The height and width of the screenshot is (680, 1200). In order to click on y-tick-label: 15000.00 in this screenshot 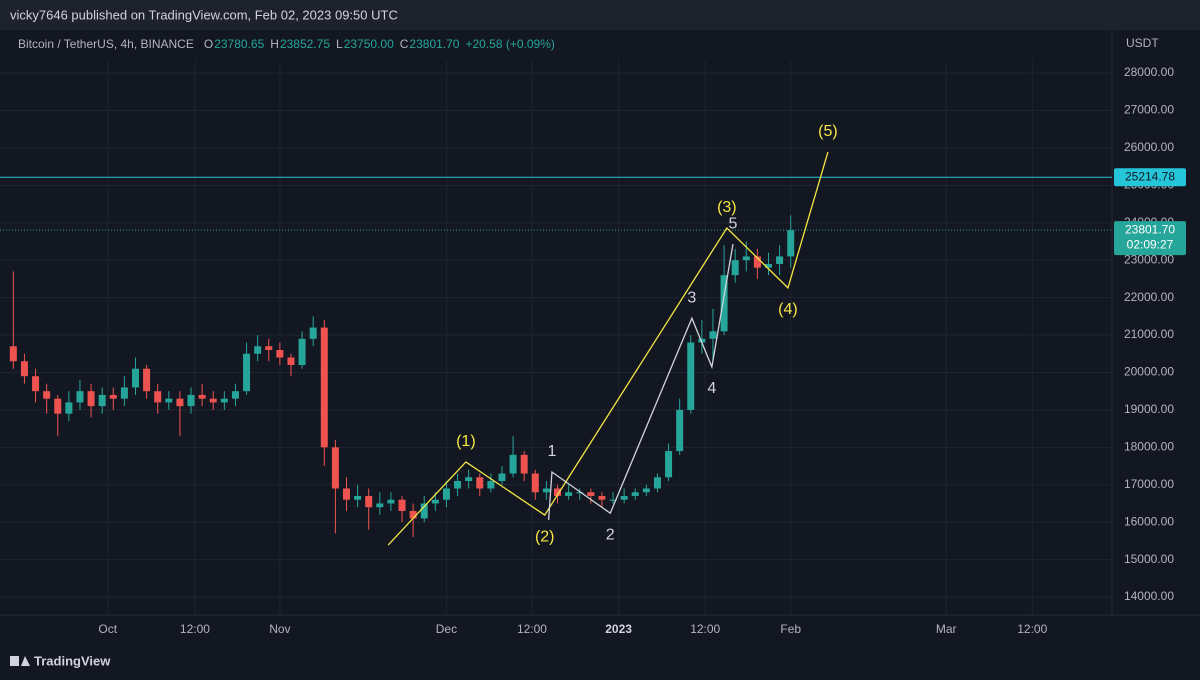, I will do `click(1149, 559)`.